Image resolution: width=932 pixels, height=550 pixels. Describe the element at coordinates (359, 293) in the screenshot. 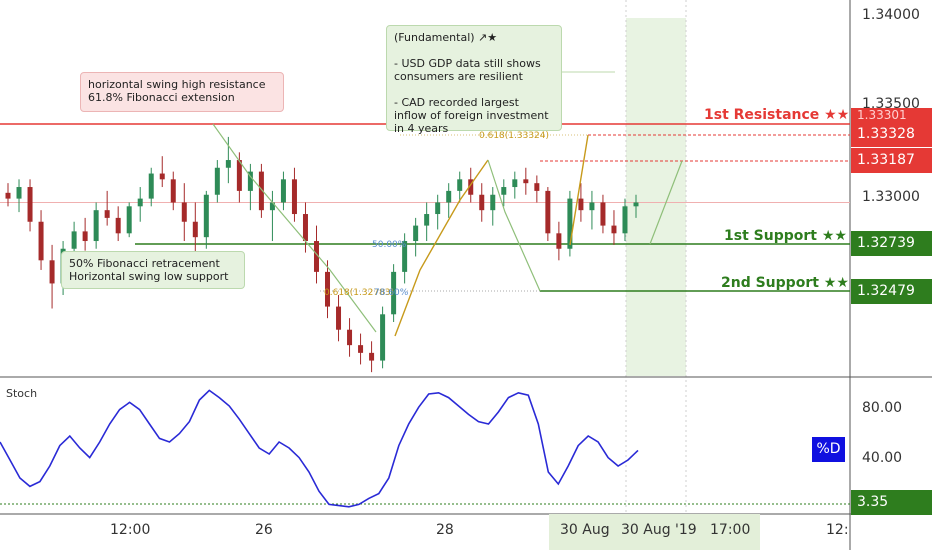

I see `fib-label-lower: 0.618(1.32783)` at that location.